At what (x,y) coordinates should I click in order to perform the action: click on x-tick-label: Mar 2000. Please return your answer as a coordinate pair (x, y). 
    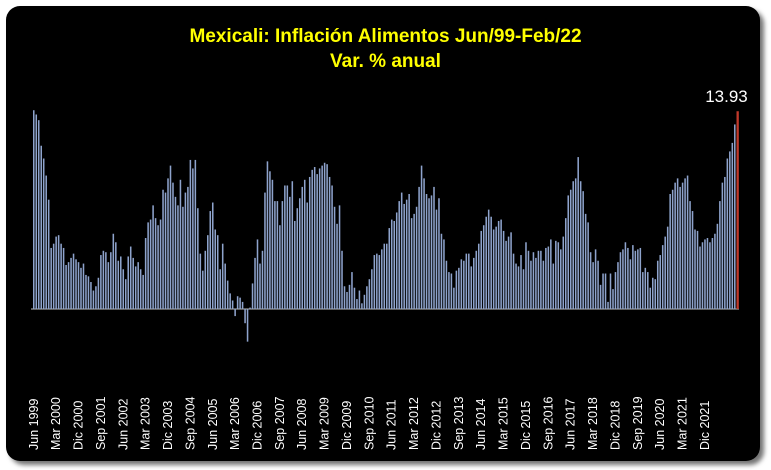
    Looking at the image, I should click on (56, 423).